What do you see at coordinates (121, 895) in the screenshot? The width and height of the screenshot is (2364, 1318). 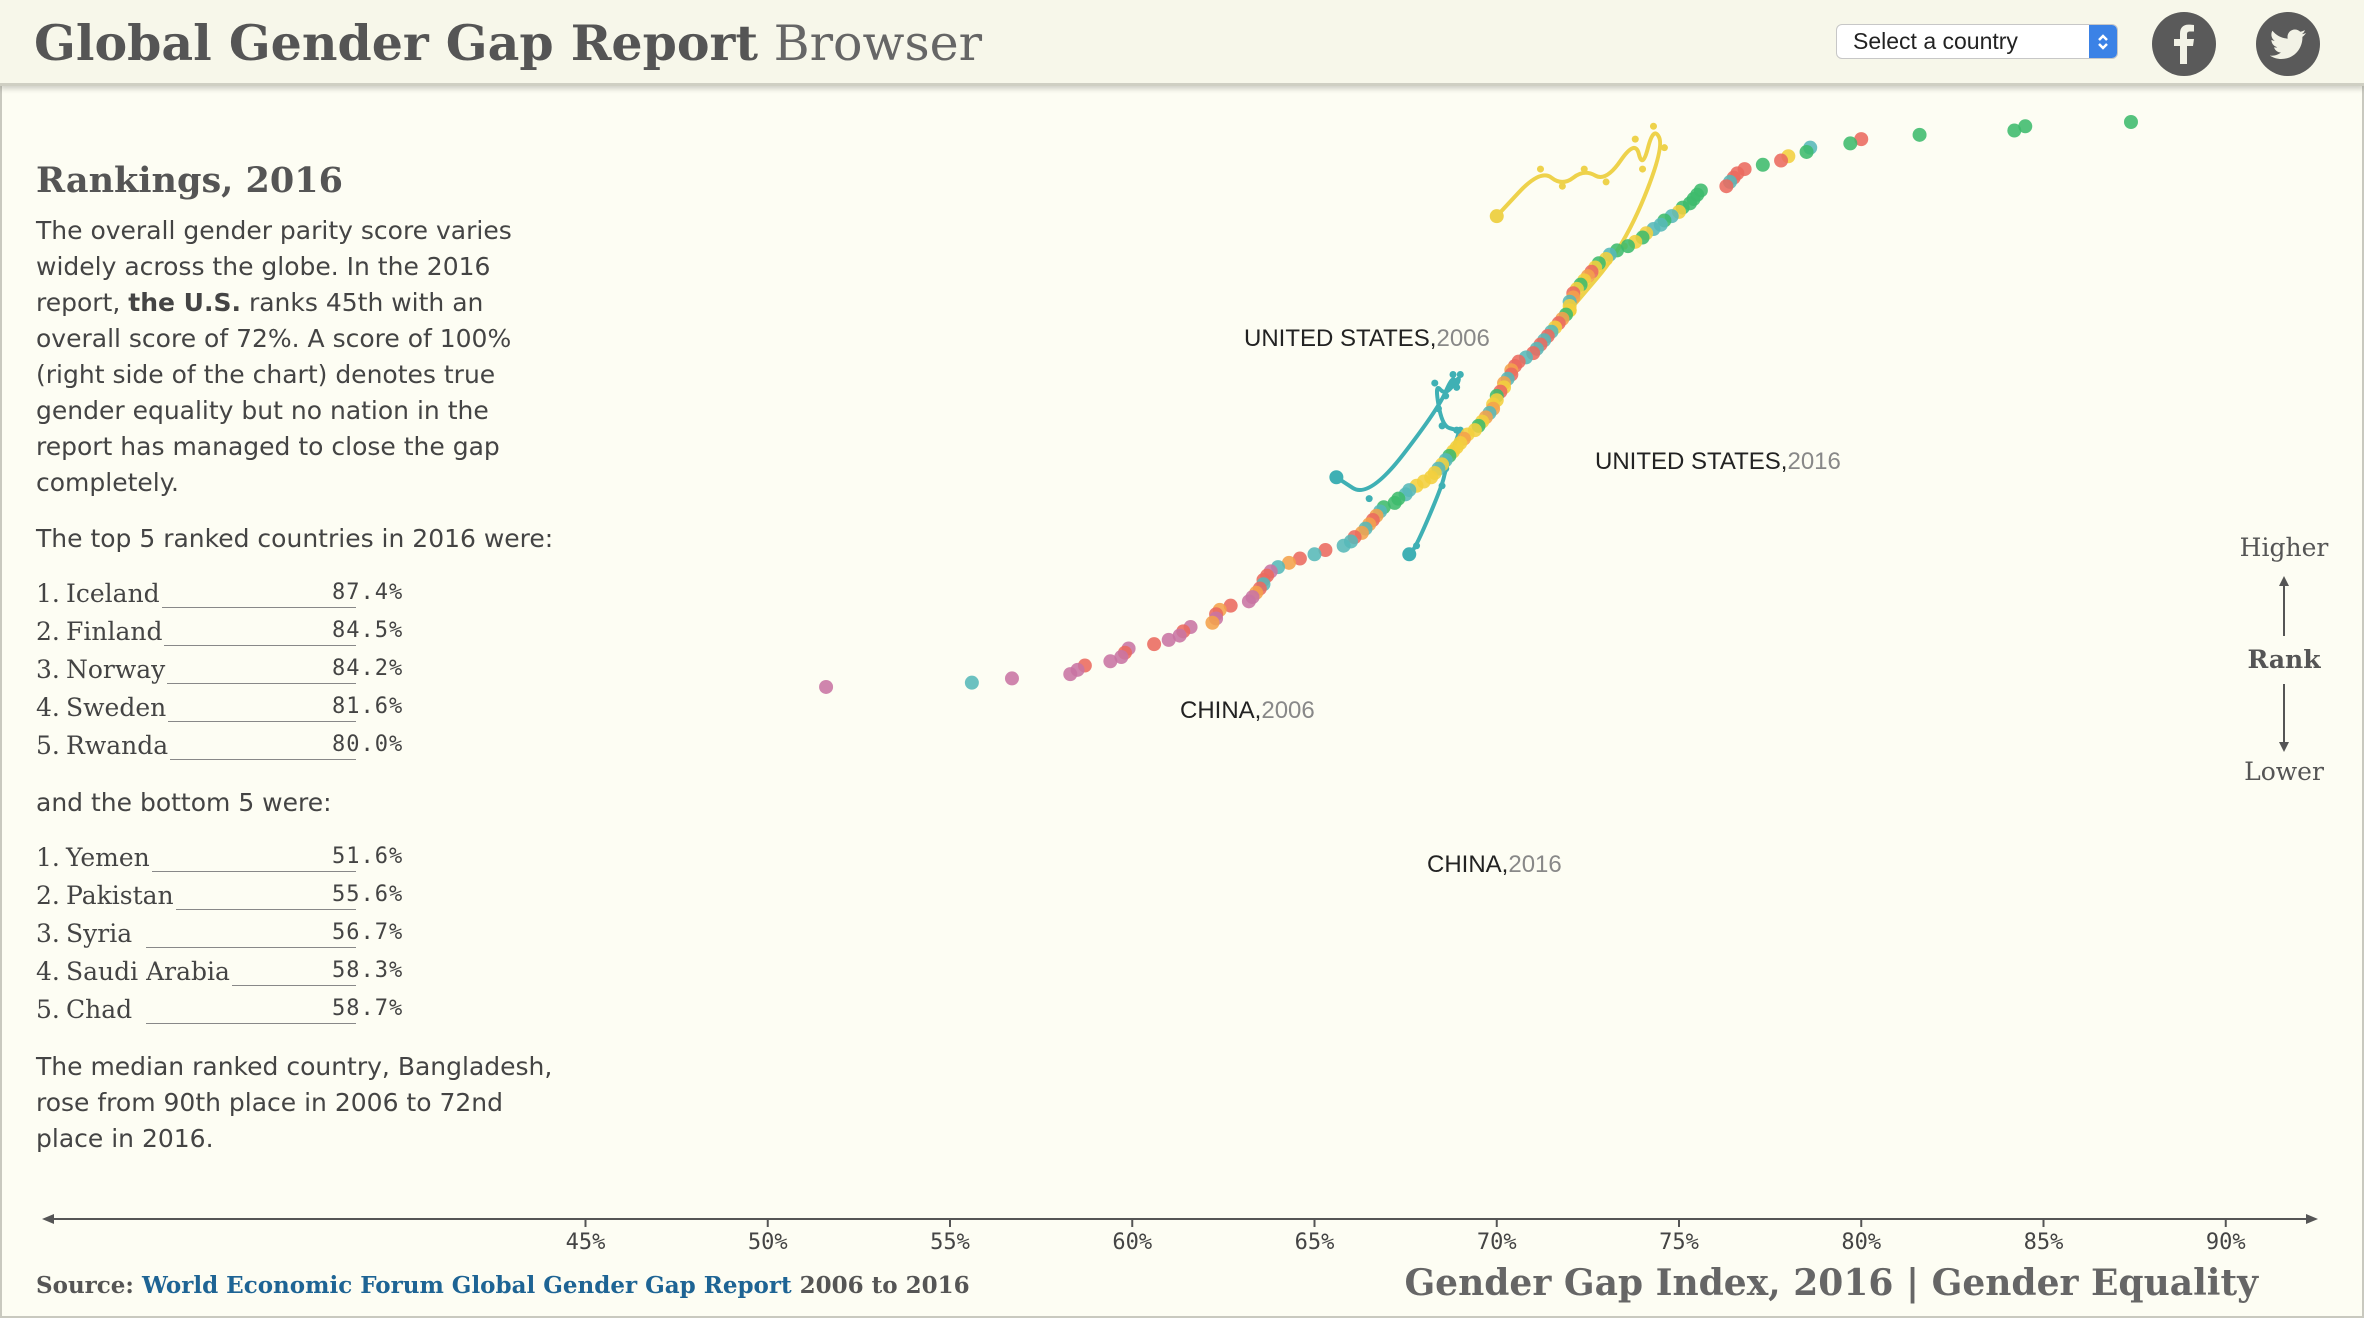 I see `country-name: Pakistan` at bounding box center [121, 895].